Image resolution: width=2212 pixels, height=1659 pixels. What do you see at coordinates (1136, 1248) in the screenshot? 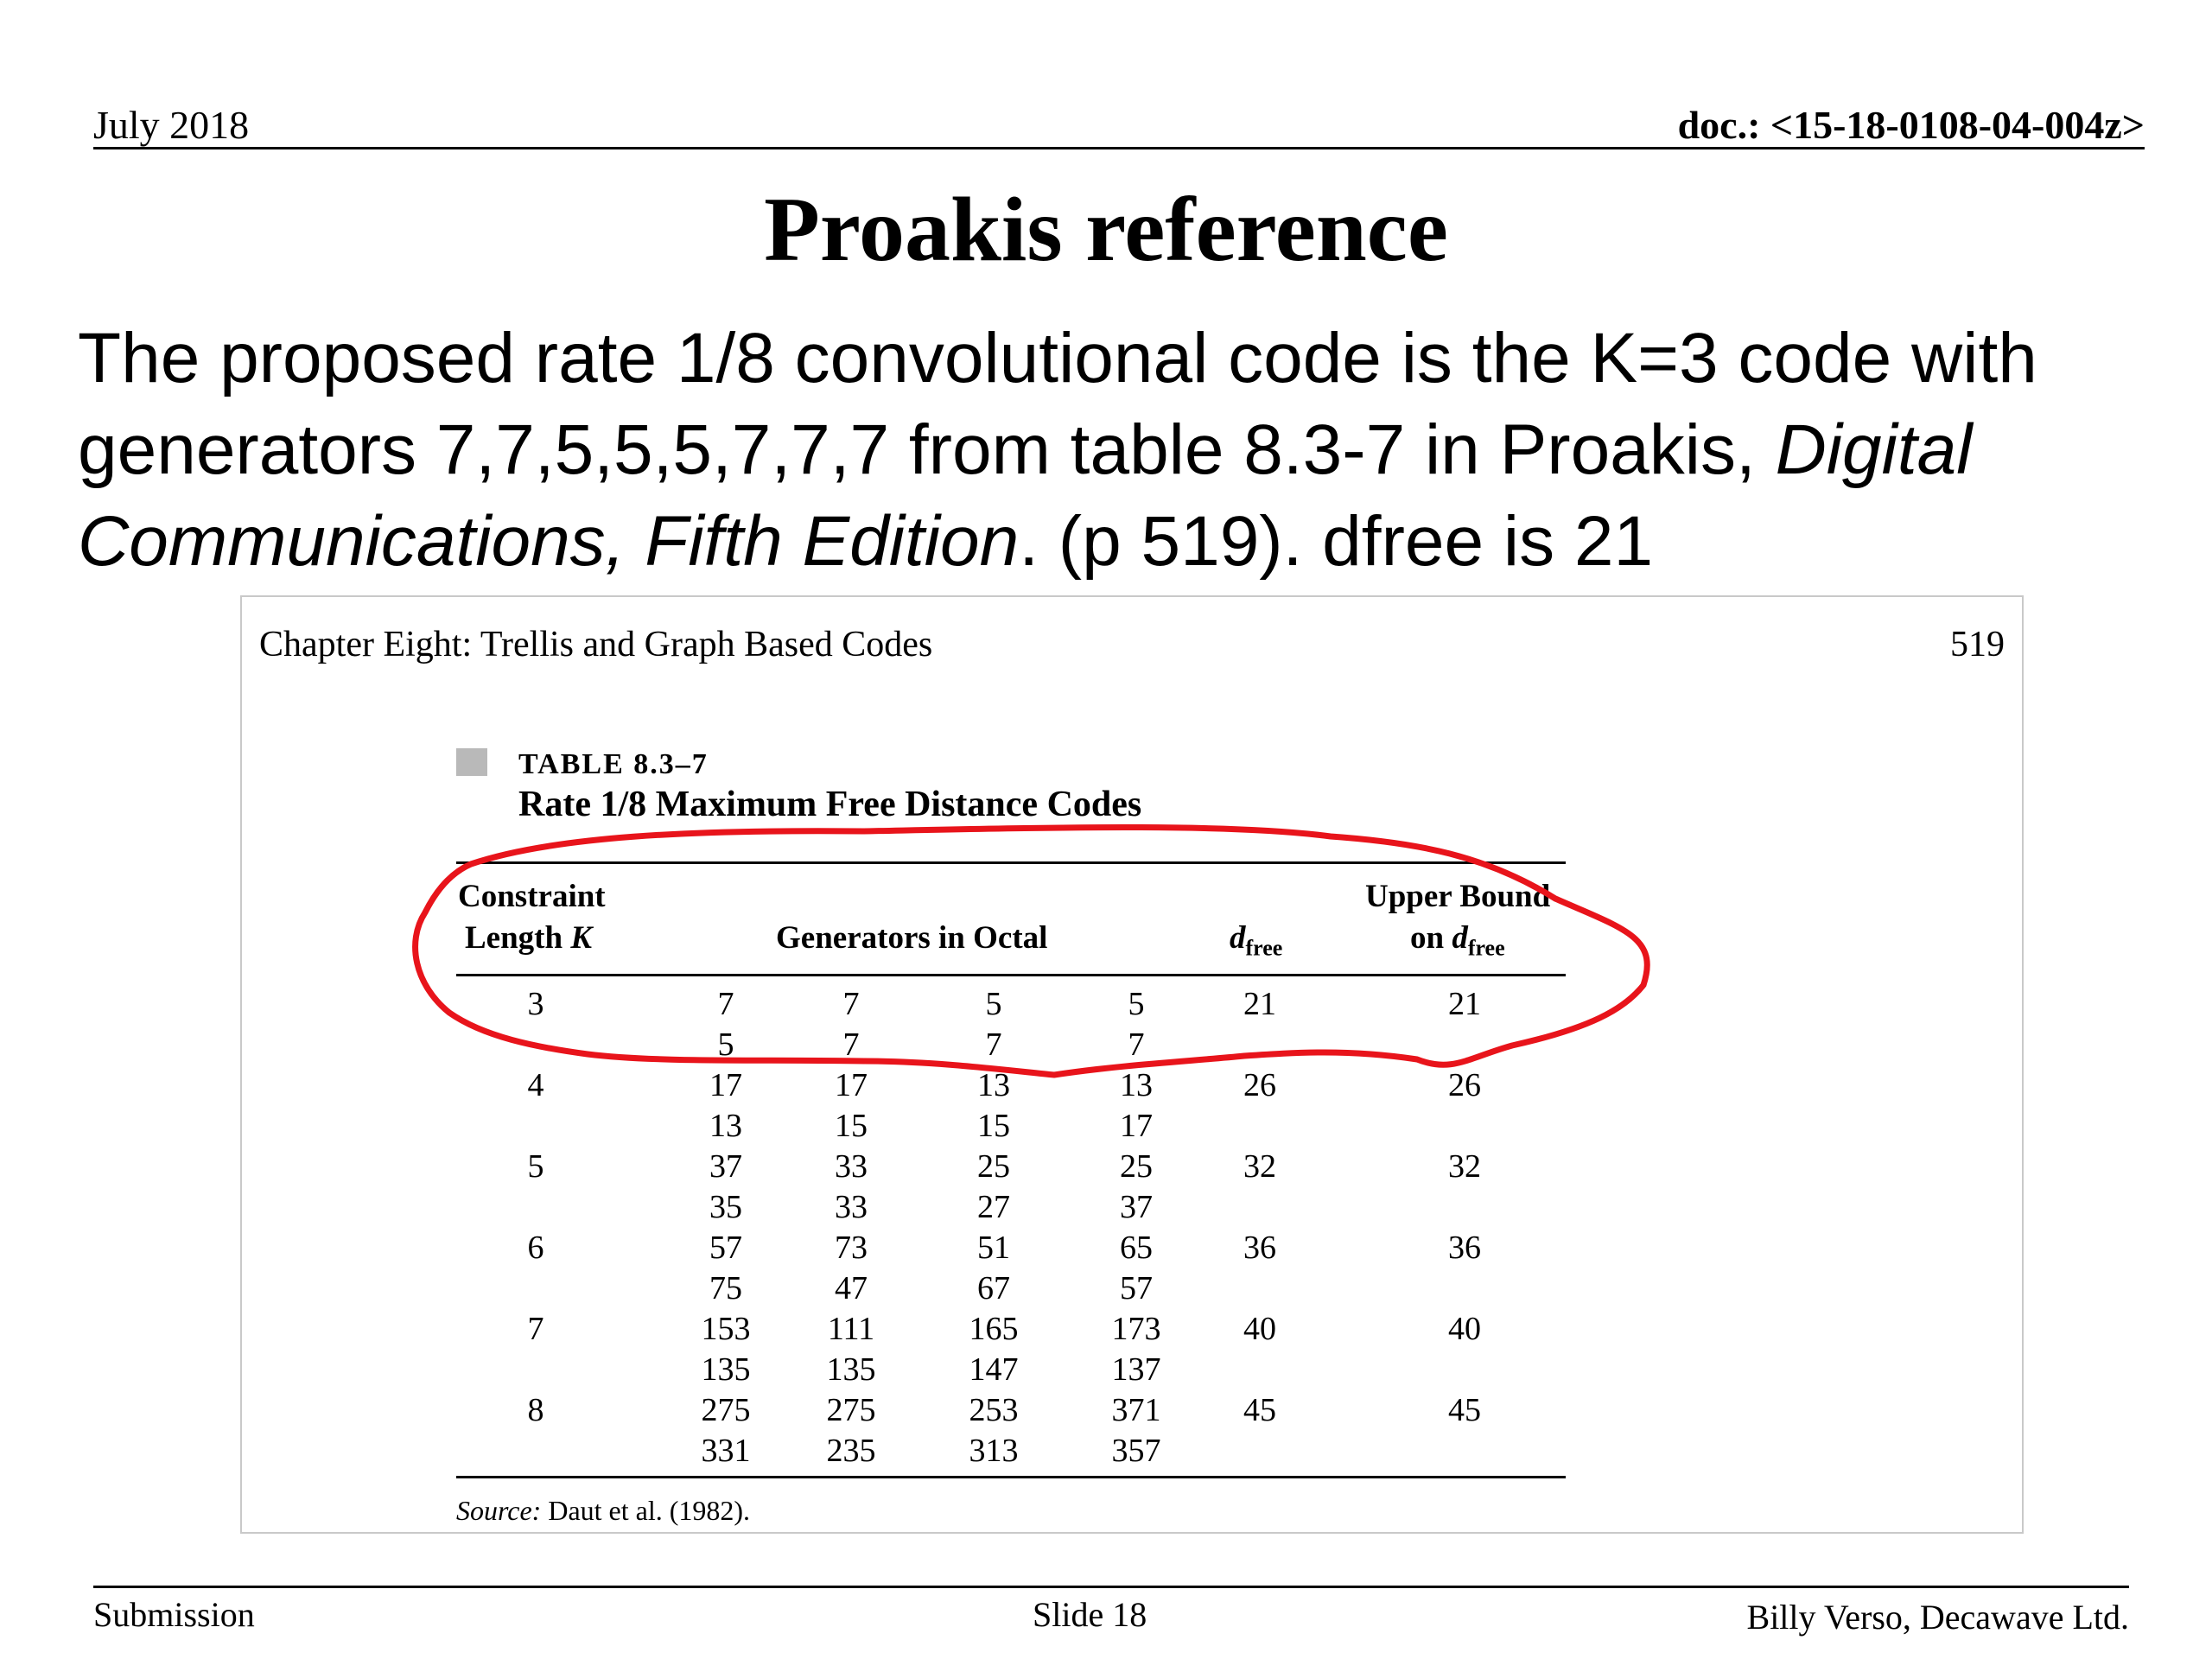
I see `generator-cell: 65` at bounding box center [1136, 1248].